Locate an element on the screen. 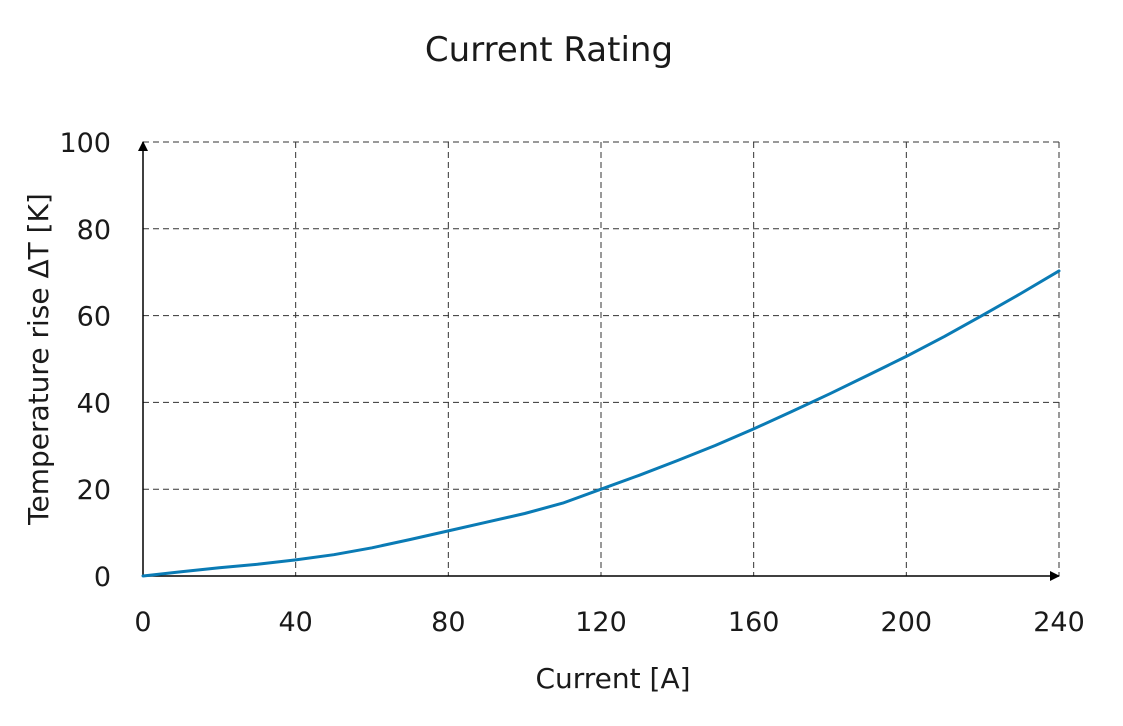 This screenshot has height=726, width=1123. x-tick-label: 120 is located at coordinates (601, 622).